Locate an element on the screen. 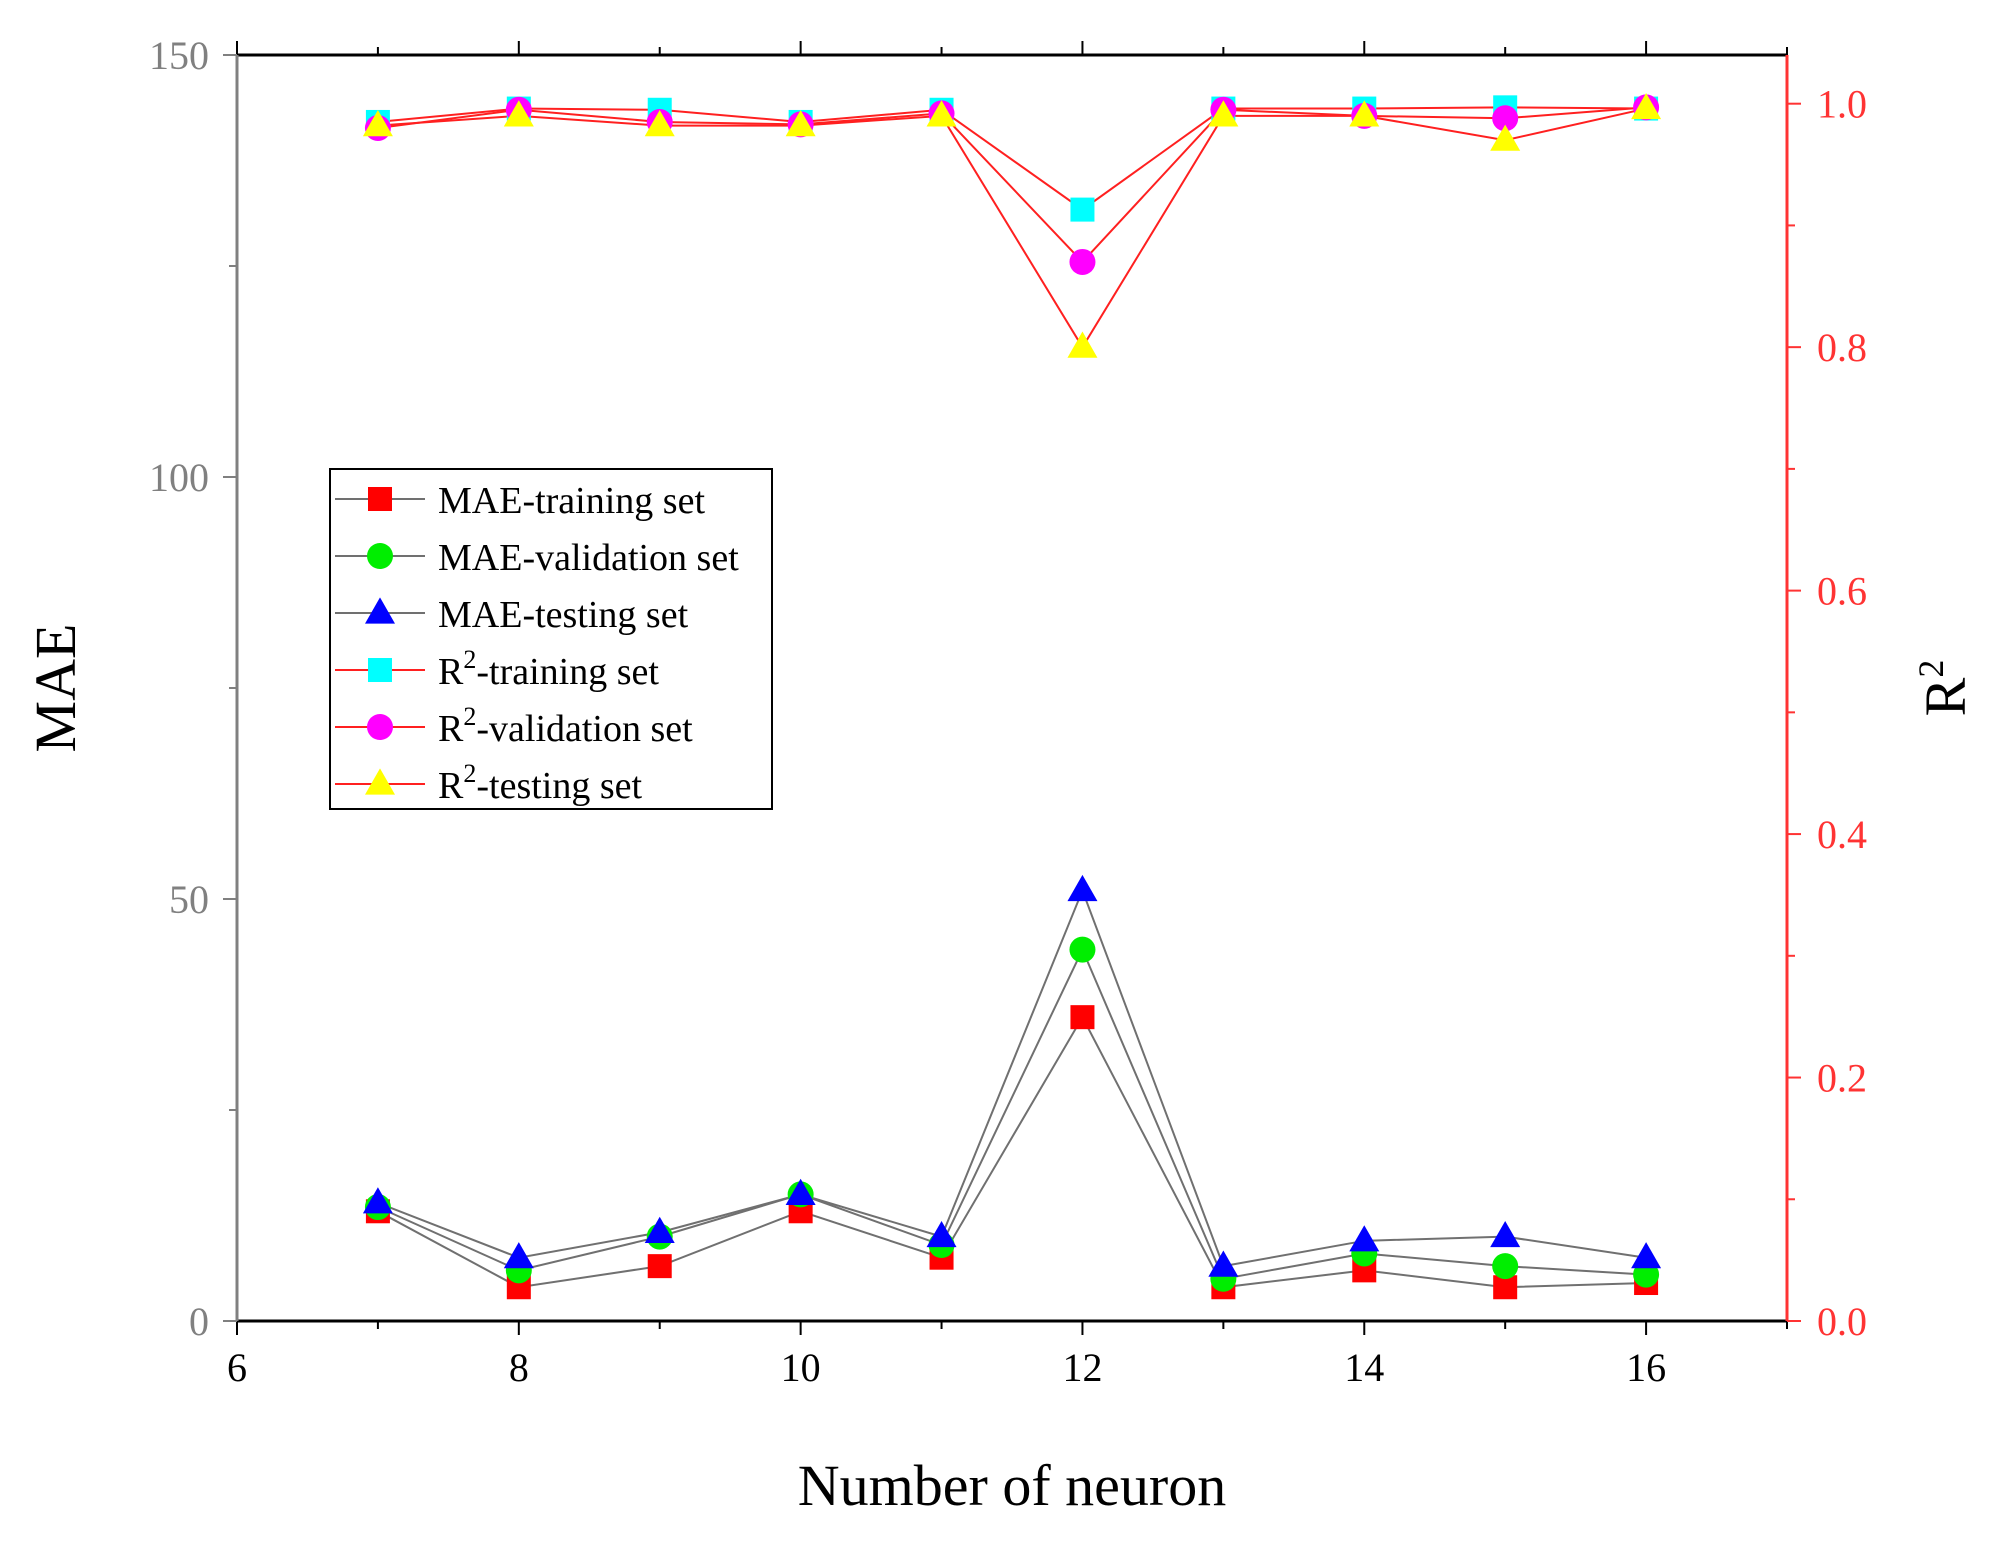 The image size is (1992, 1545). x-tick-label: 14 is located at coordinates (1364, 1367).